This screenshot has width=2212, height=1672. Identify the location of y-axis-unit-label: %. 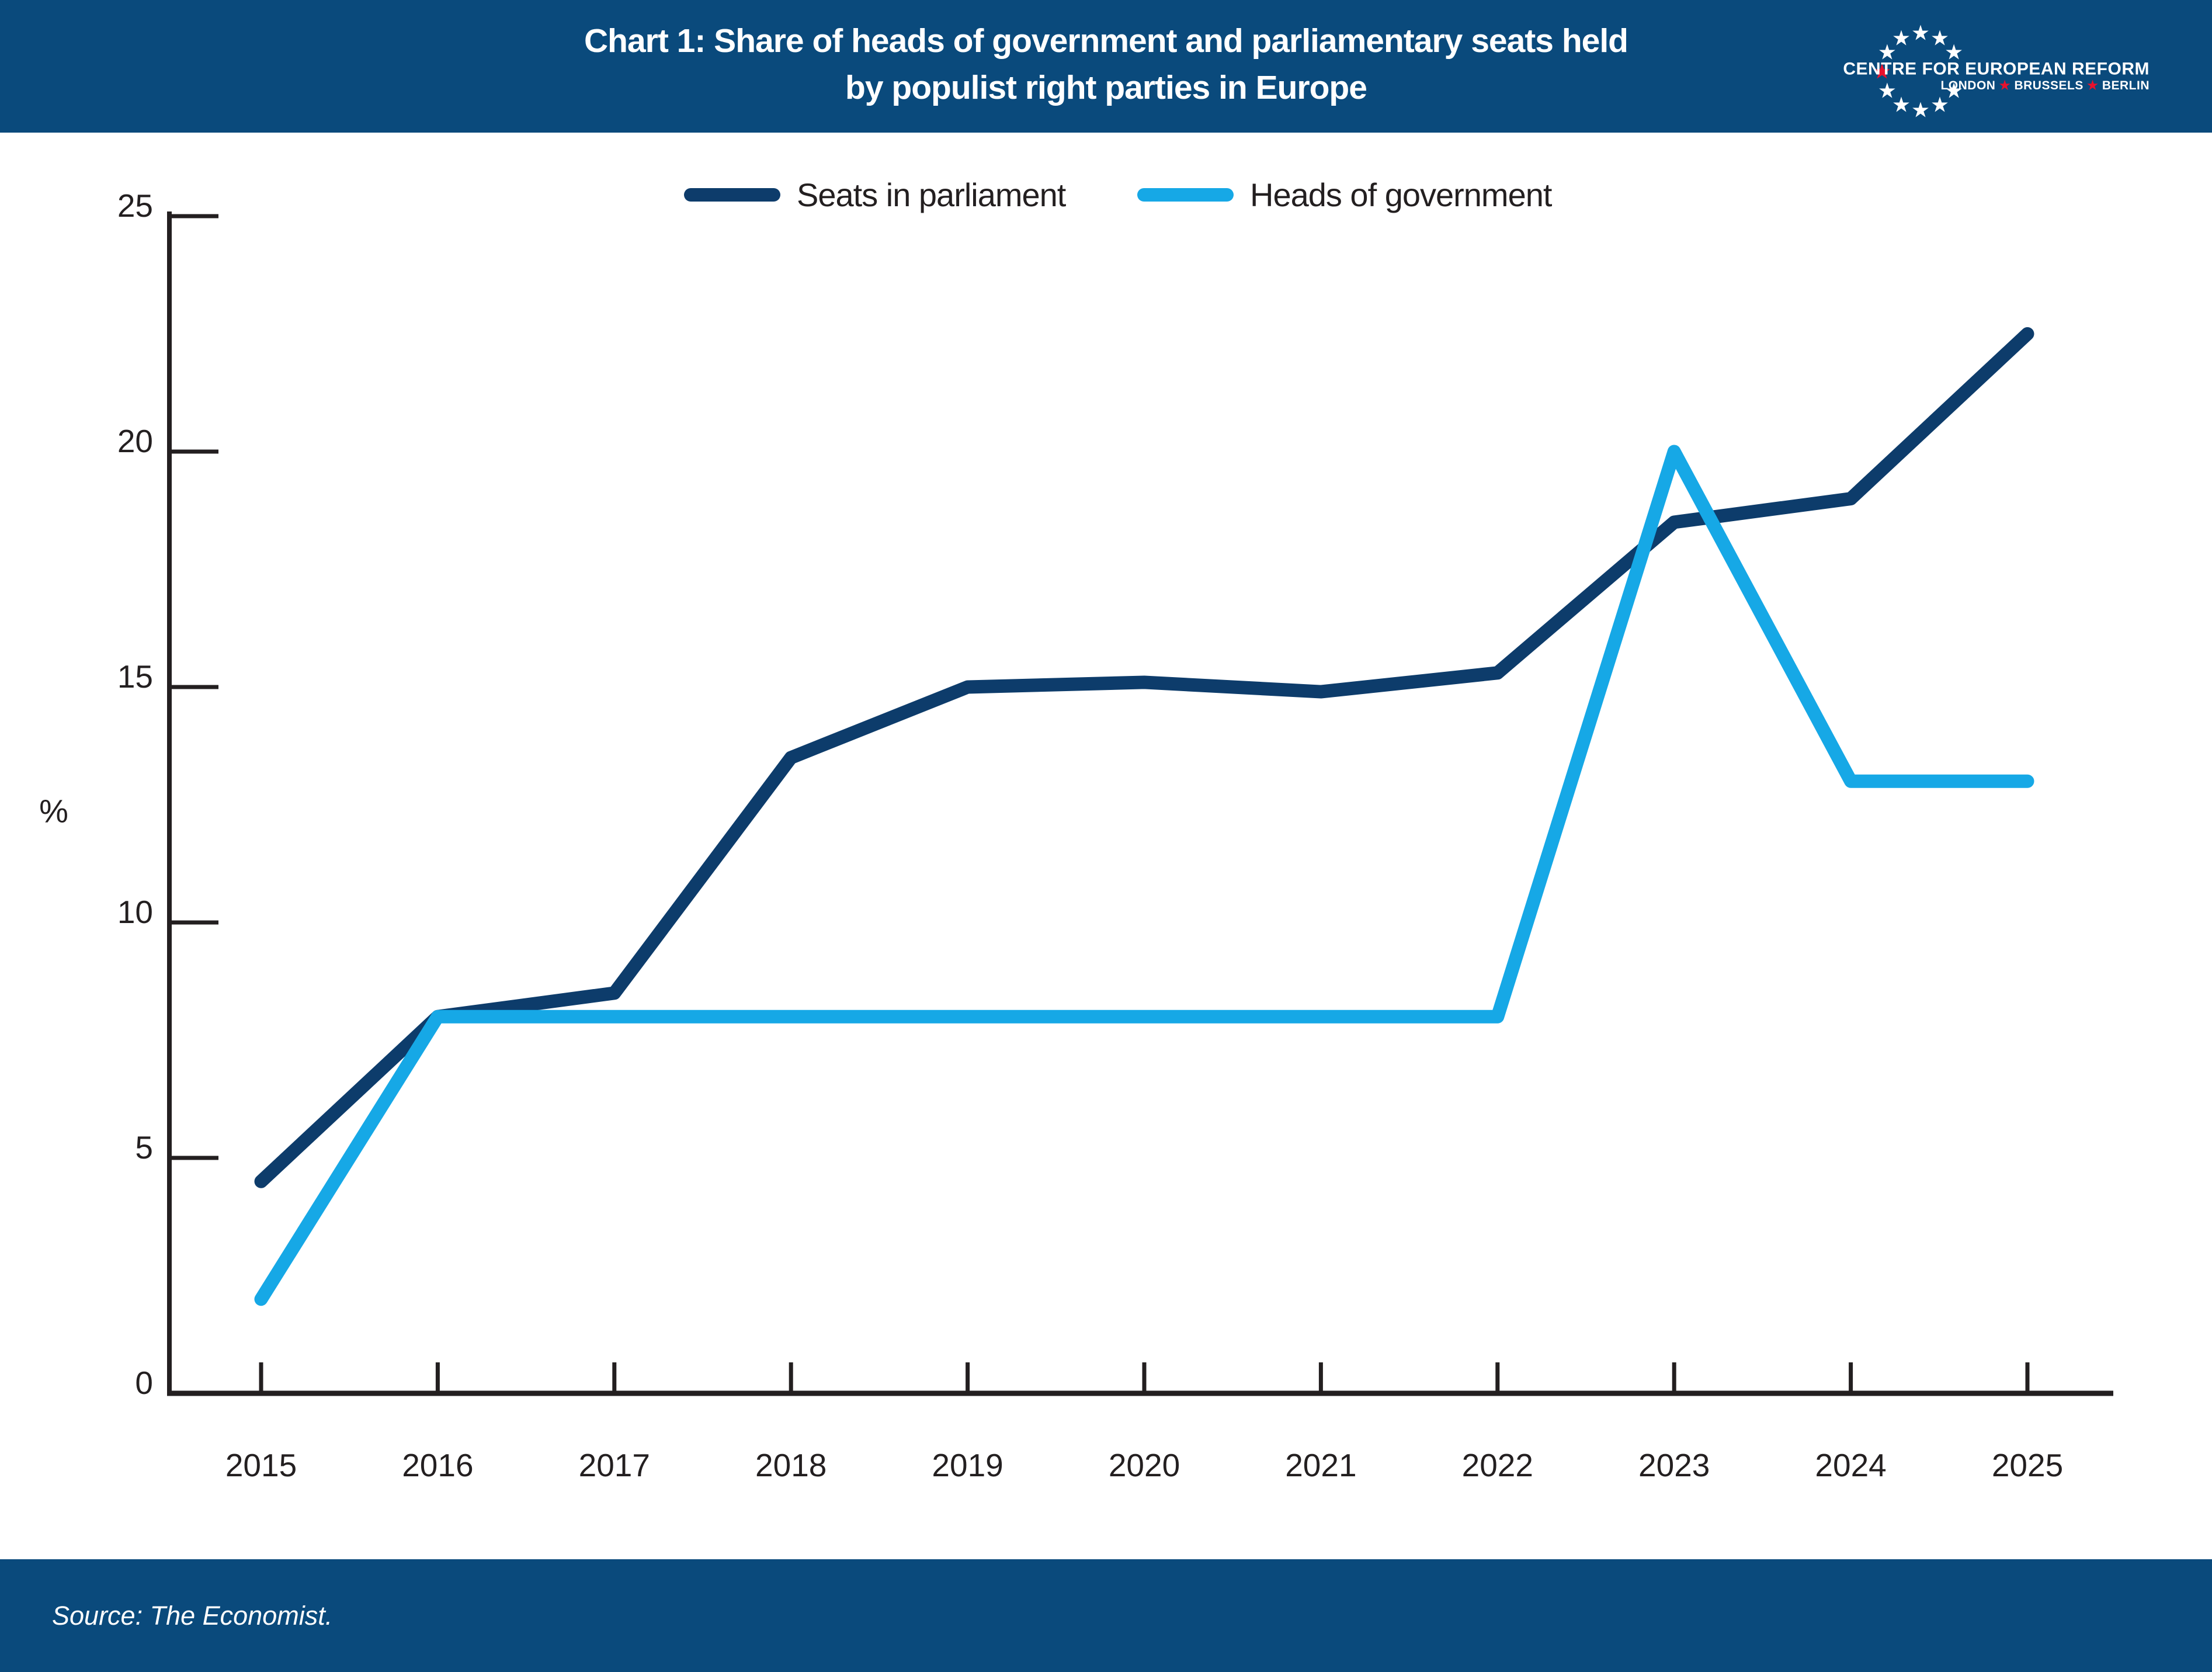
(53, 811).